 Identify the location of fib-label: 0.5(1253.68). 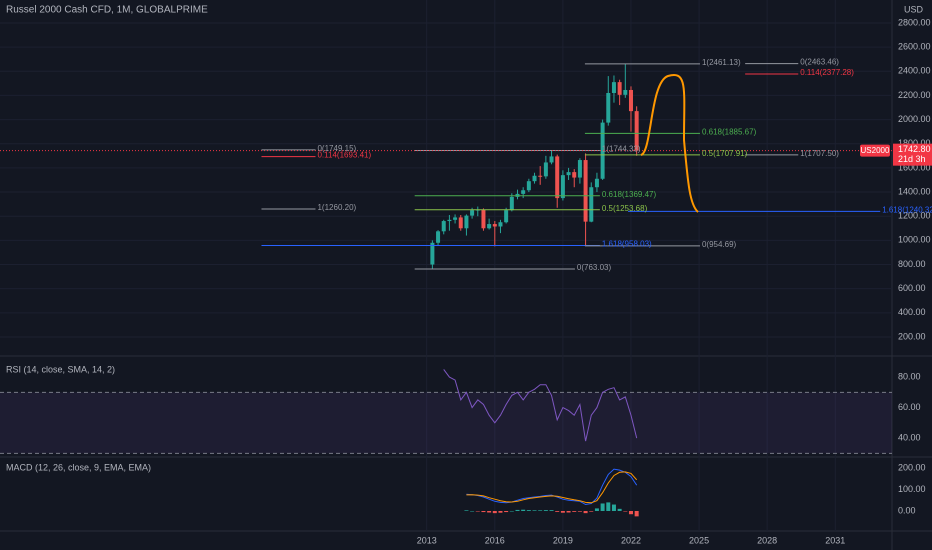
(625, 208).